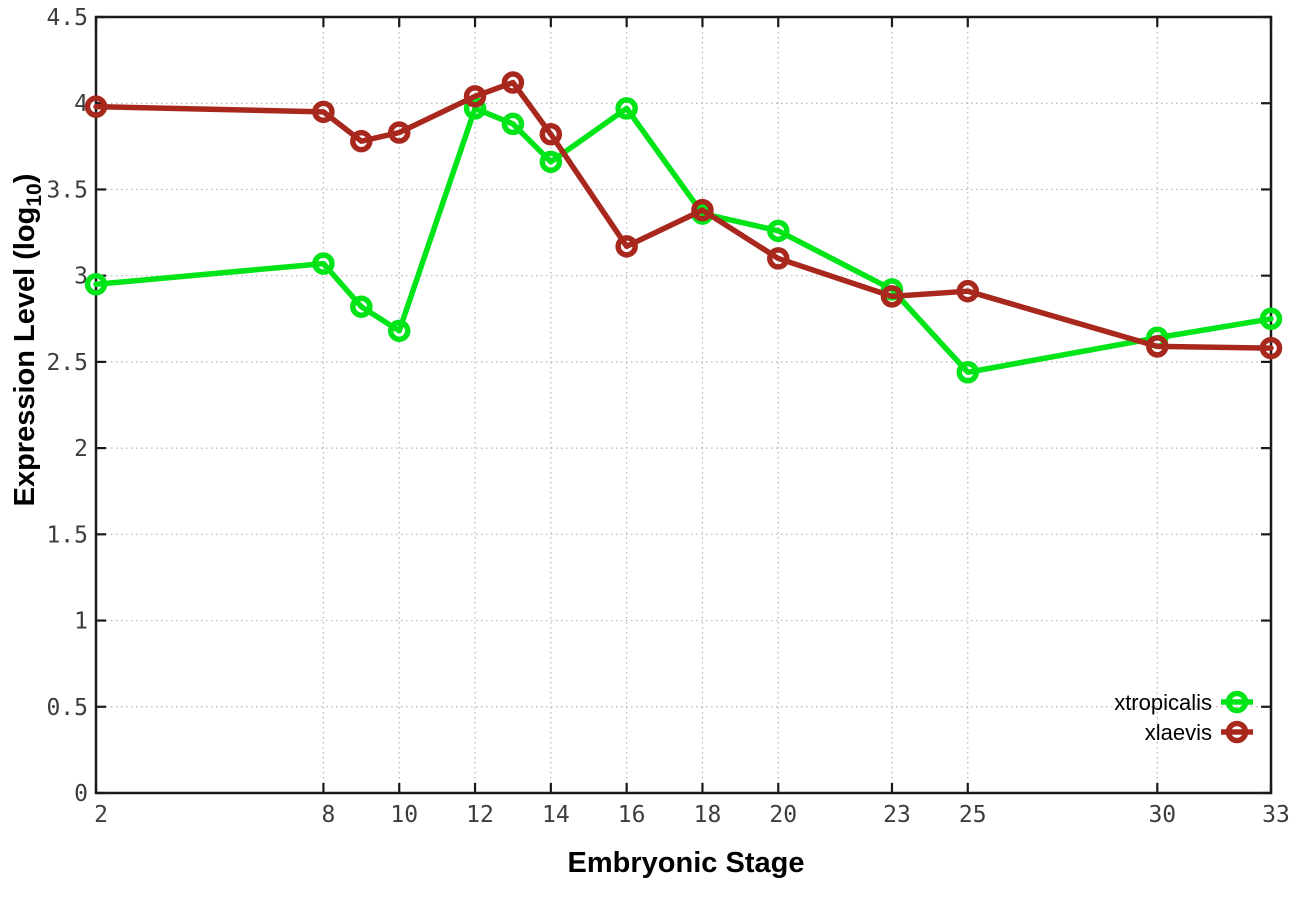  I want to click on y-tick-label: 3.5, so click(67, 190).